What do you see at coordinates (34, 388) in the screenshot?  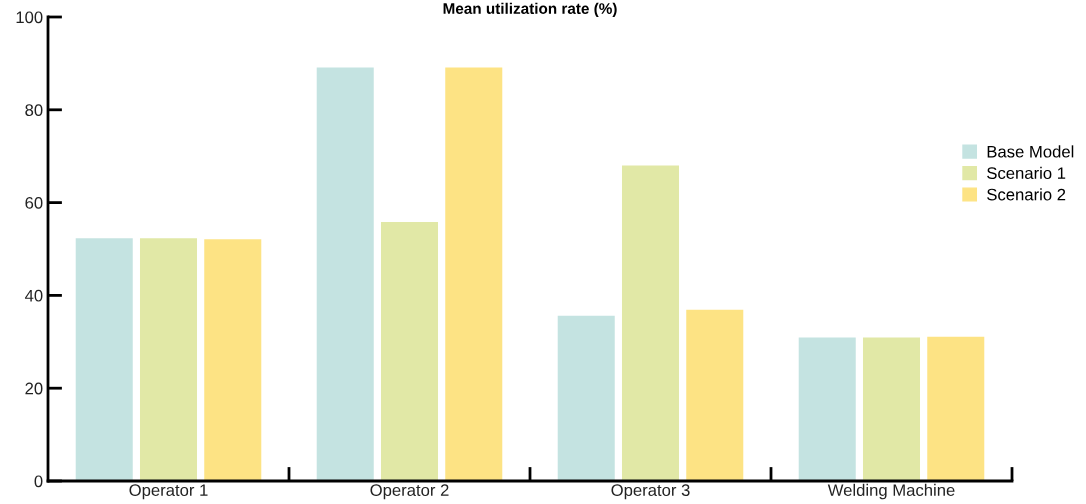 I see `y-tick-label: 20` at bounding box center [34, 388].